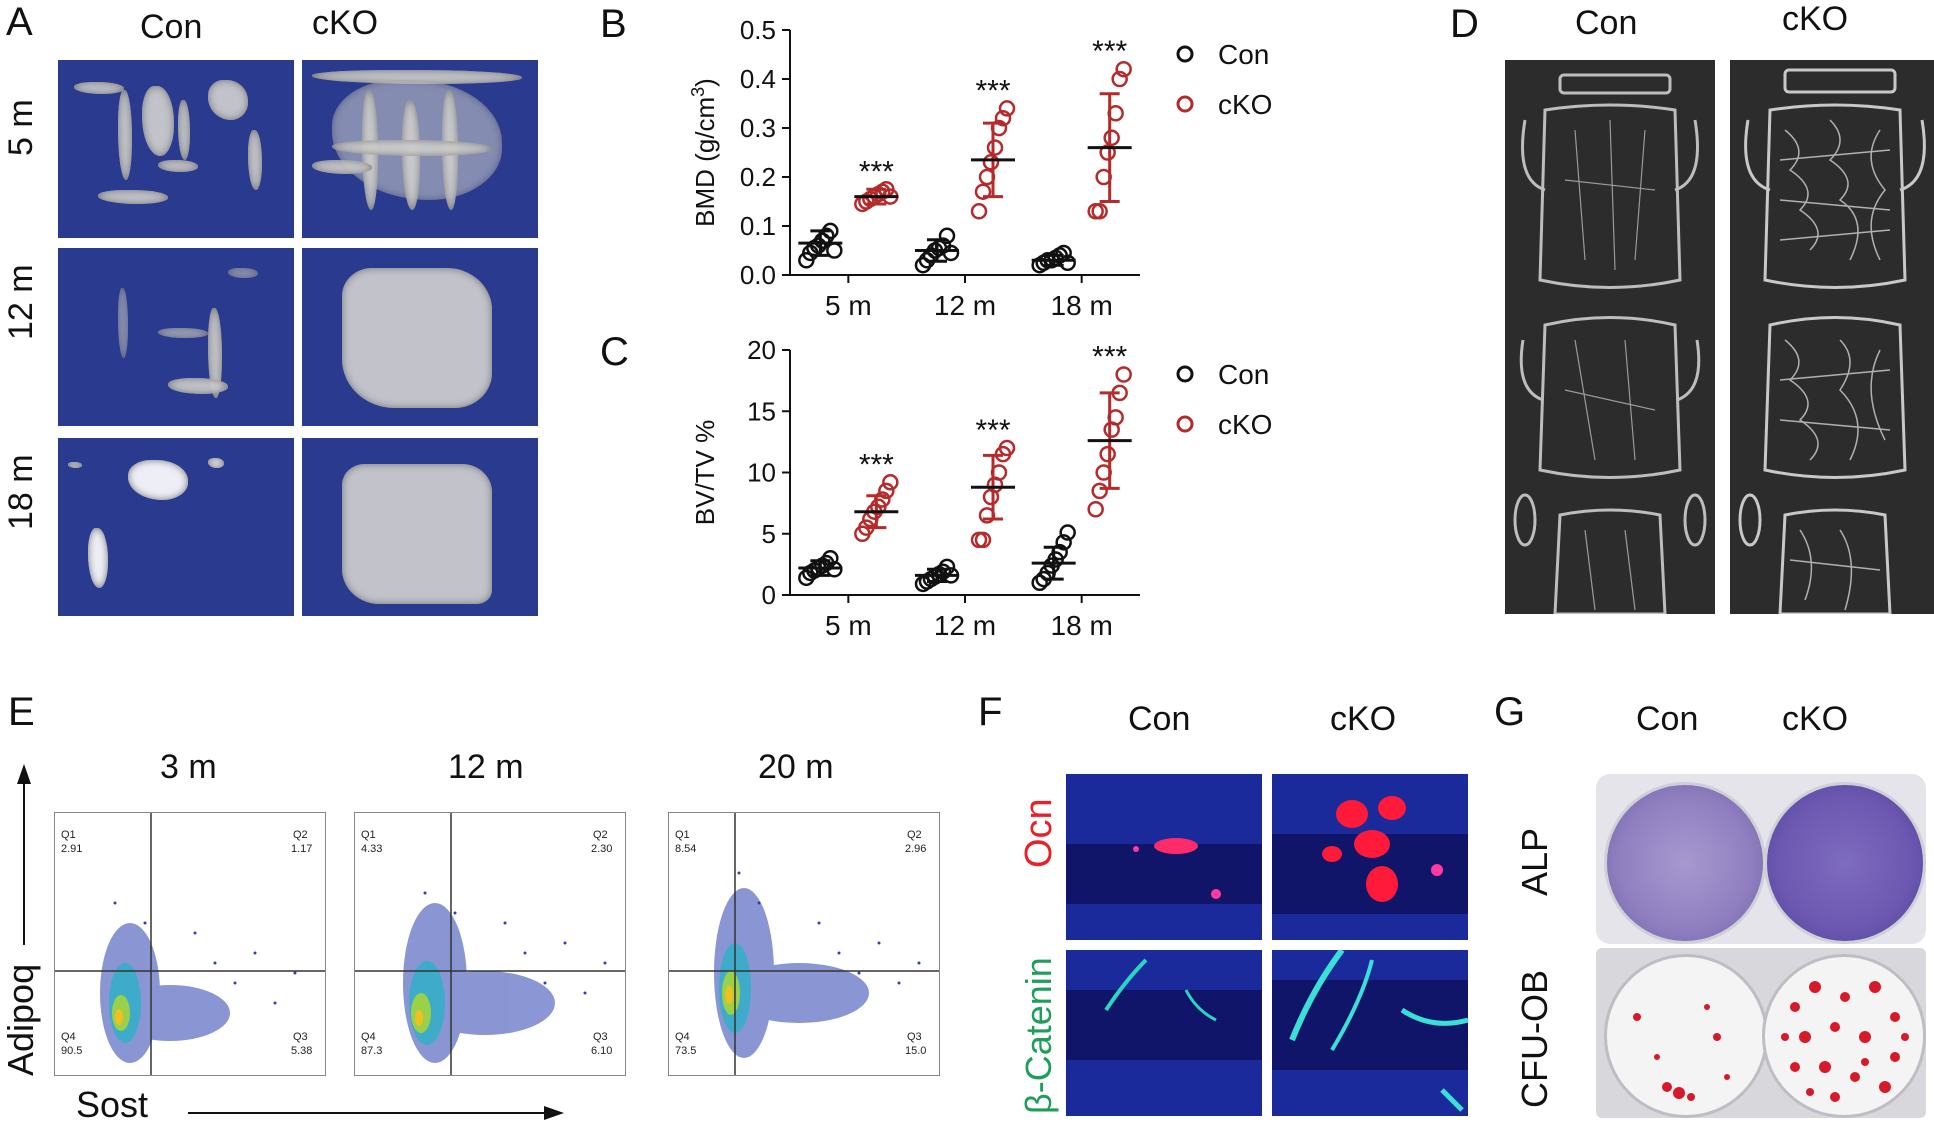 This screenshot has width=1934, height=1129. I want to click on q3-value: 15.0, so click(916, 1051).